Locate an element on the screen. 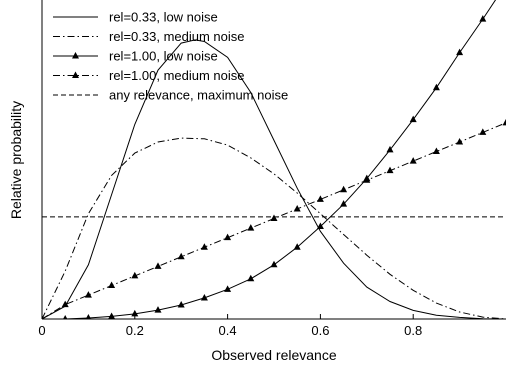 The image size is (506, 367). x-tick-label: 0.2 is located at coordinates (135, 330).